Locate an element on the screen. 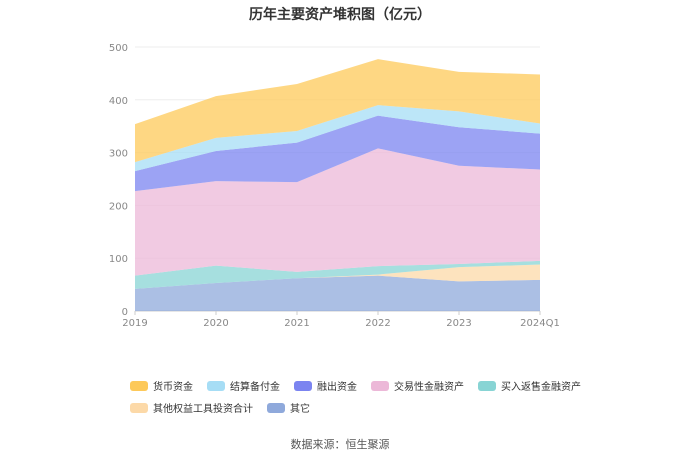 This screenshot has height=460, width=680. legend-item: 货币资金 is located at coordinates (161, 385).